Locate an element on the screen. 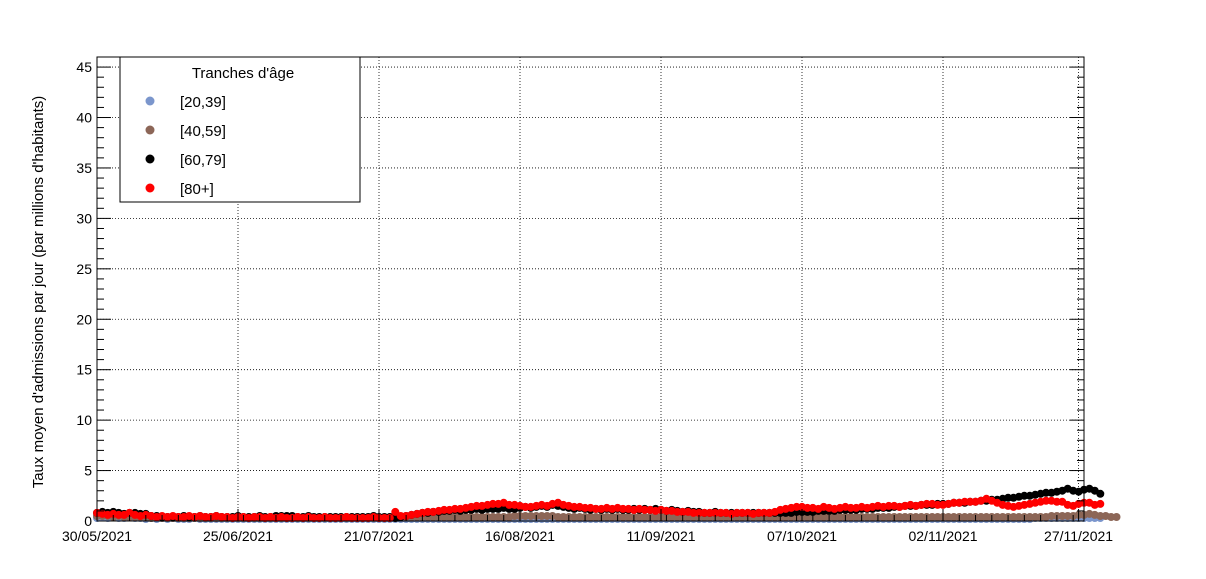 Image resolution: width=1206 pixels, height=579 pixels. y-tick-label: 15 is located at coordinates (84, 370).